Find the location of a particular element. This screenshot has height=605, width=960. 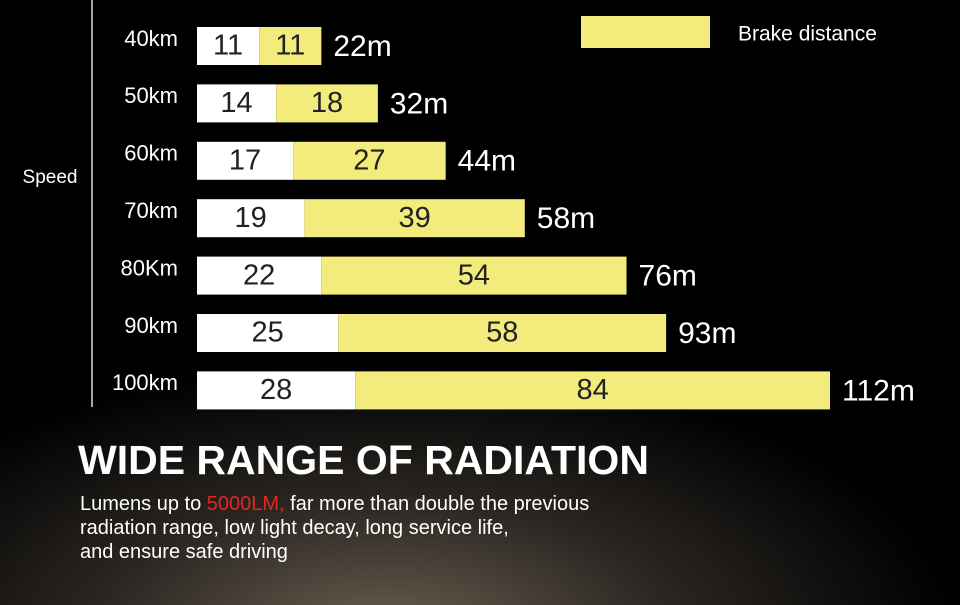

legend-label: Brake distance is located at coordinates (807, 34).